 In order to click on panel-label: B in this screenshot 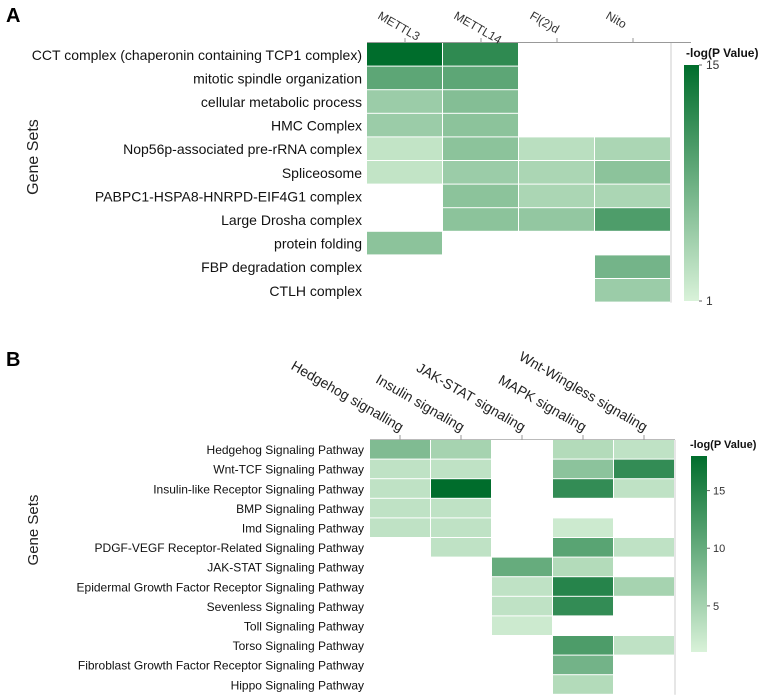, I will do `click(13, 360)`.